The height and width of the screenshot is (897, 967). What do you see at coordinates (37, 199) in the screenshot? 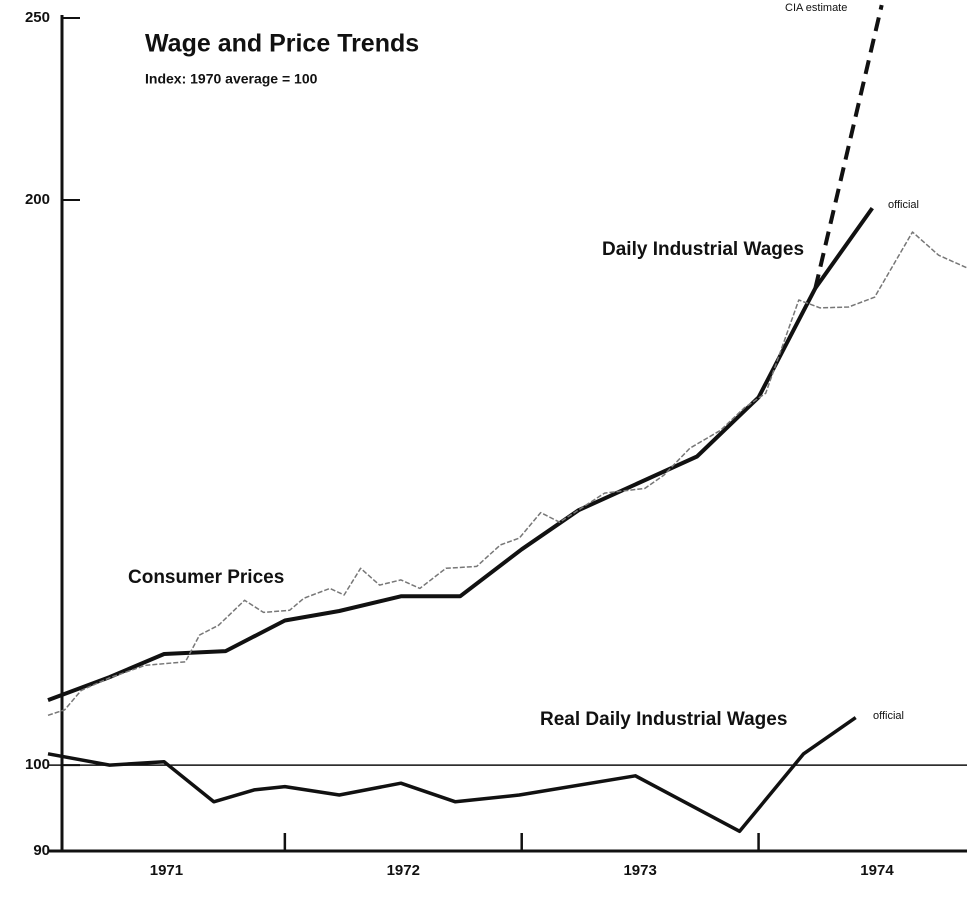
I see `y-tick-label: 200` at bounding box center [37, 199].